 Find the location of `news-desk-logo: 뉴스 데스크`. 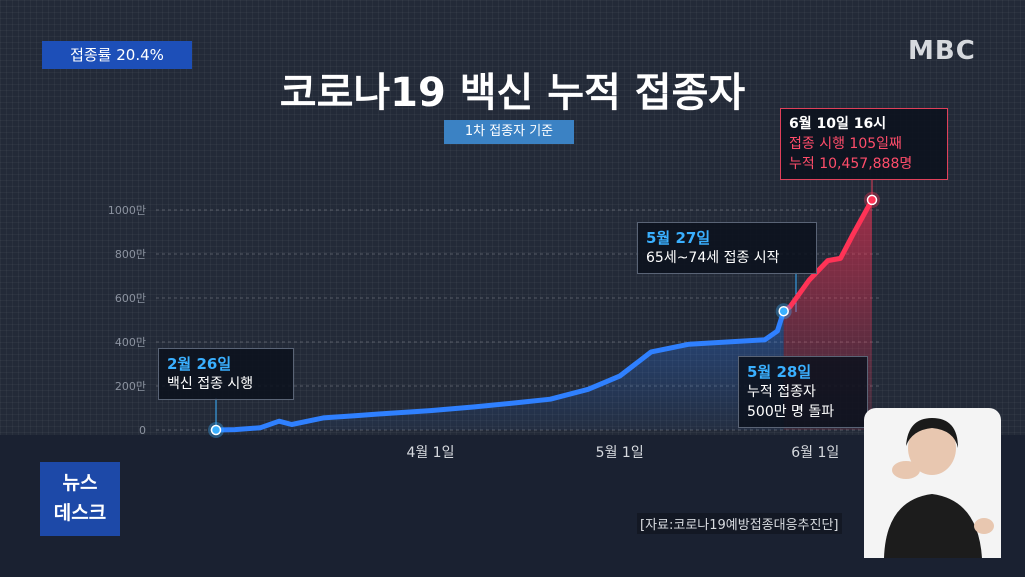

news-desk-logo: 뉴스 데스크 is located at coordinates (80, 499).